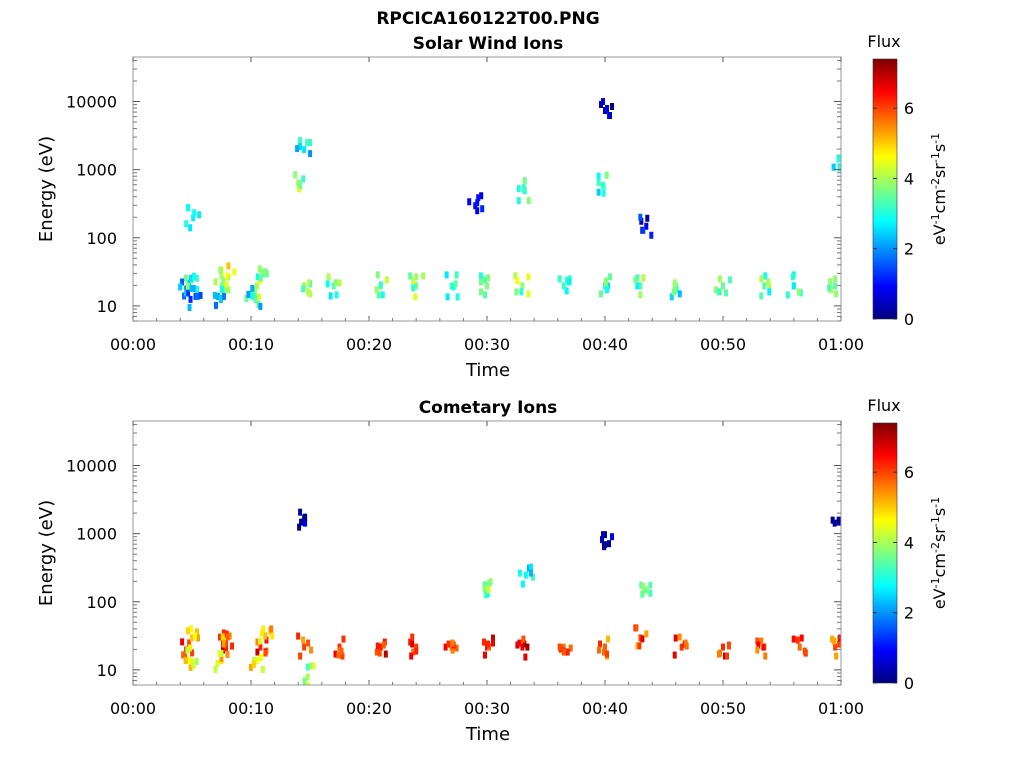  What do you see at coordinates (107, 670) in the screenshot?
I see `y-tick-label: 10` at bounding box center [107, 670].